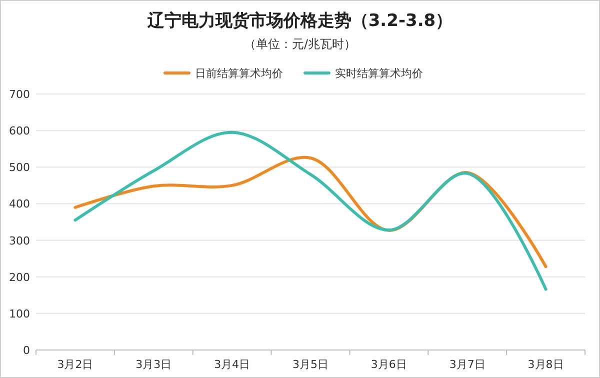  What do you see at coordinates (299, 21) in the screenshot?
I see `chart-title: 辽宁电力现货市场价格走势（3.2-3.8）` at bounding box center [299, 21].